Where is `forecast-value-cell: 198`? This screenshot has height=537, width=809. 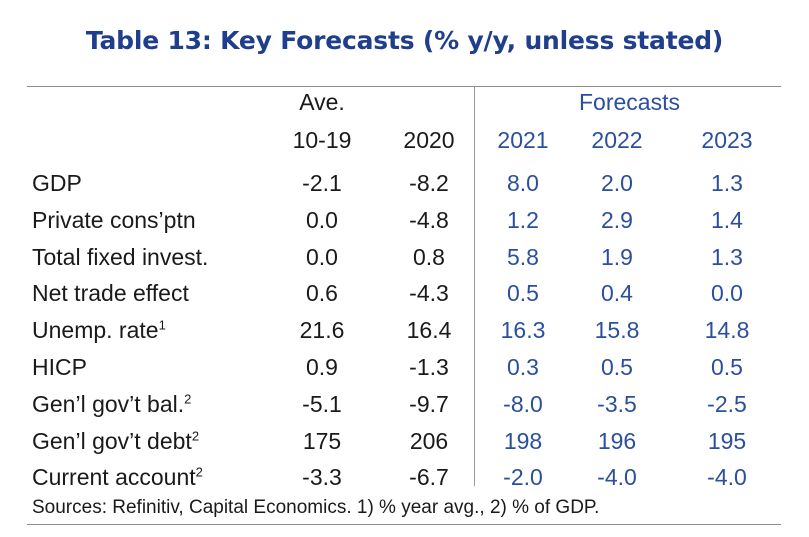 forecast-value-cell: 198 is located at coordinates (523, 441).